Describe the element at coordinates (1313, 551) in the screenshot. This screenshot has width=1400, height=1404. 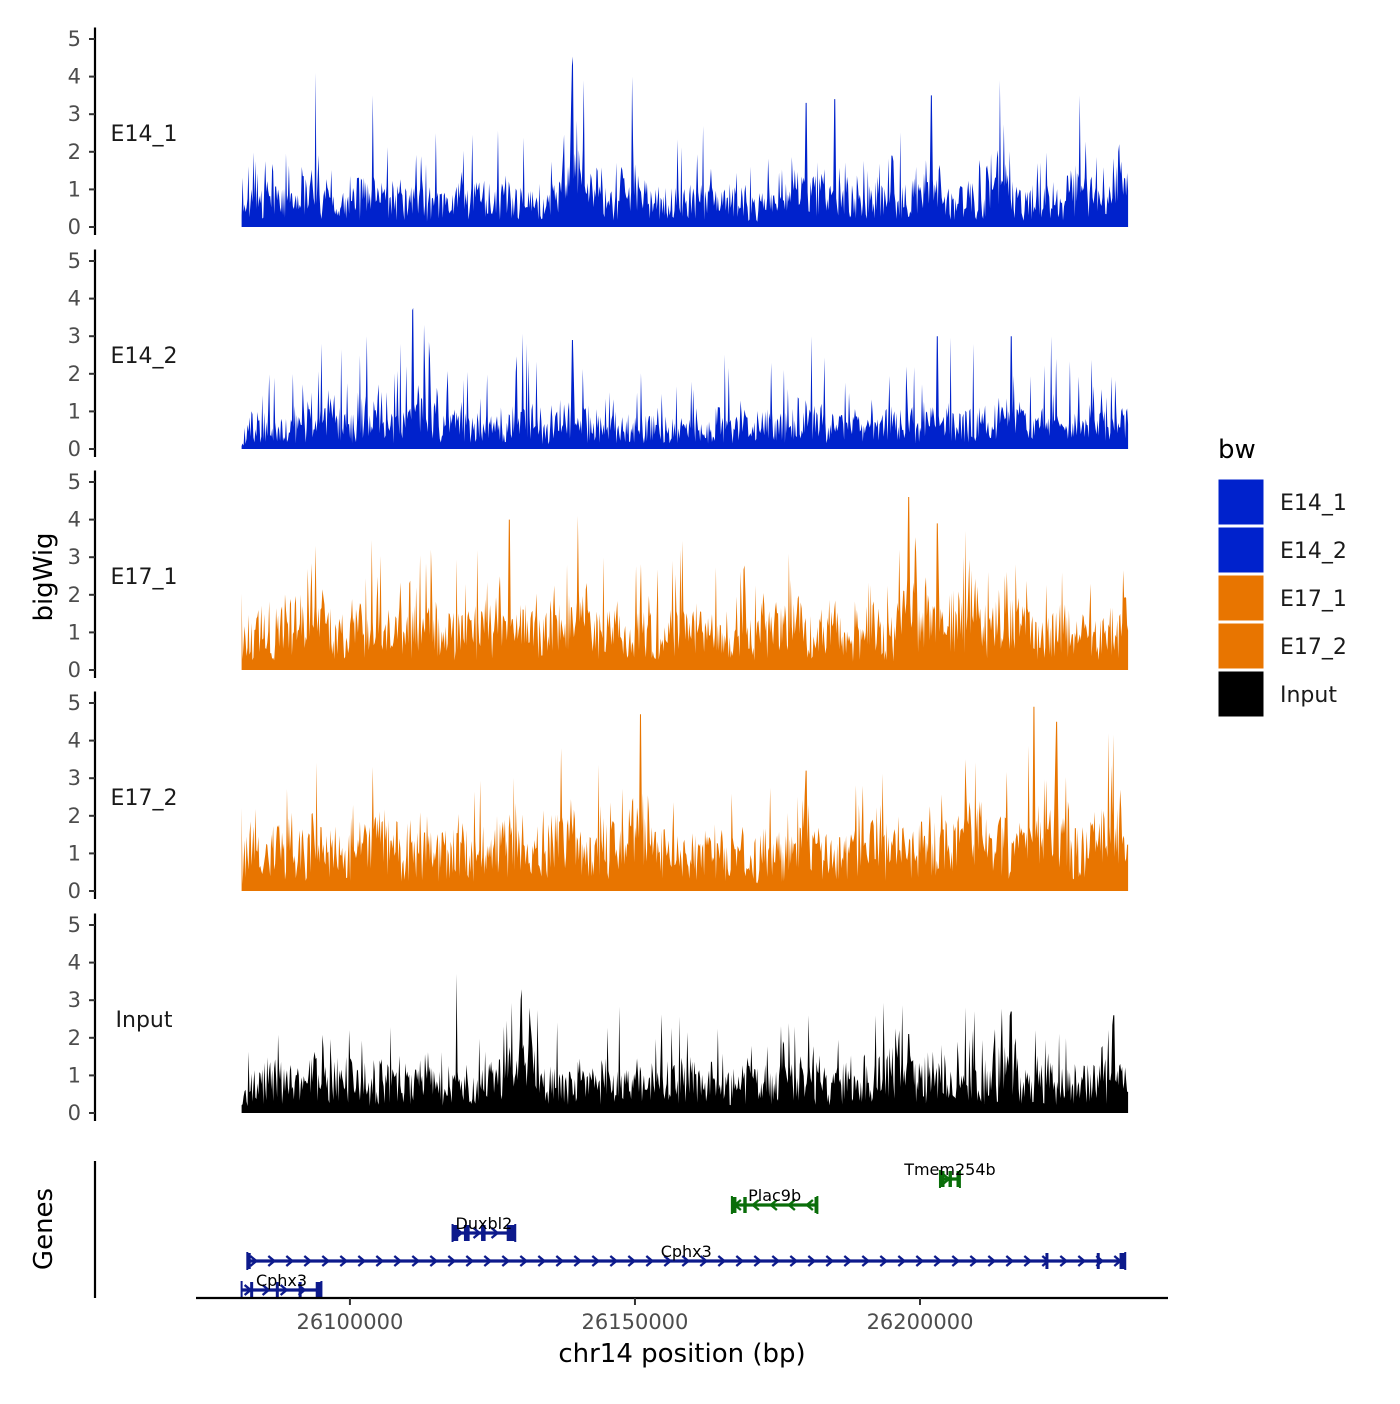
I see `legend-label: E14_2` at that location.